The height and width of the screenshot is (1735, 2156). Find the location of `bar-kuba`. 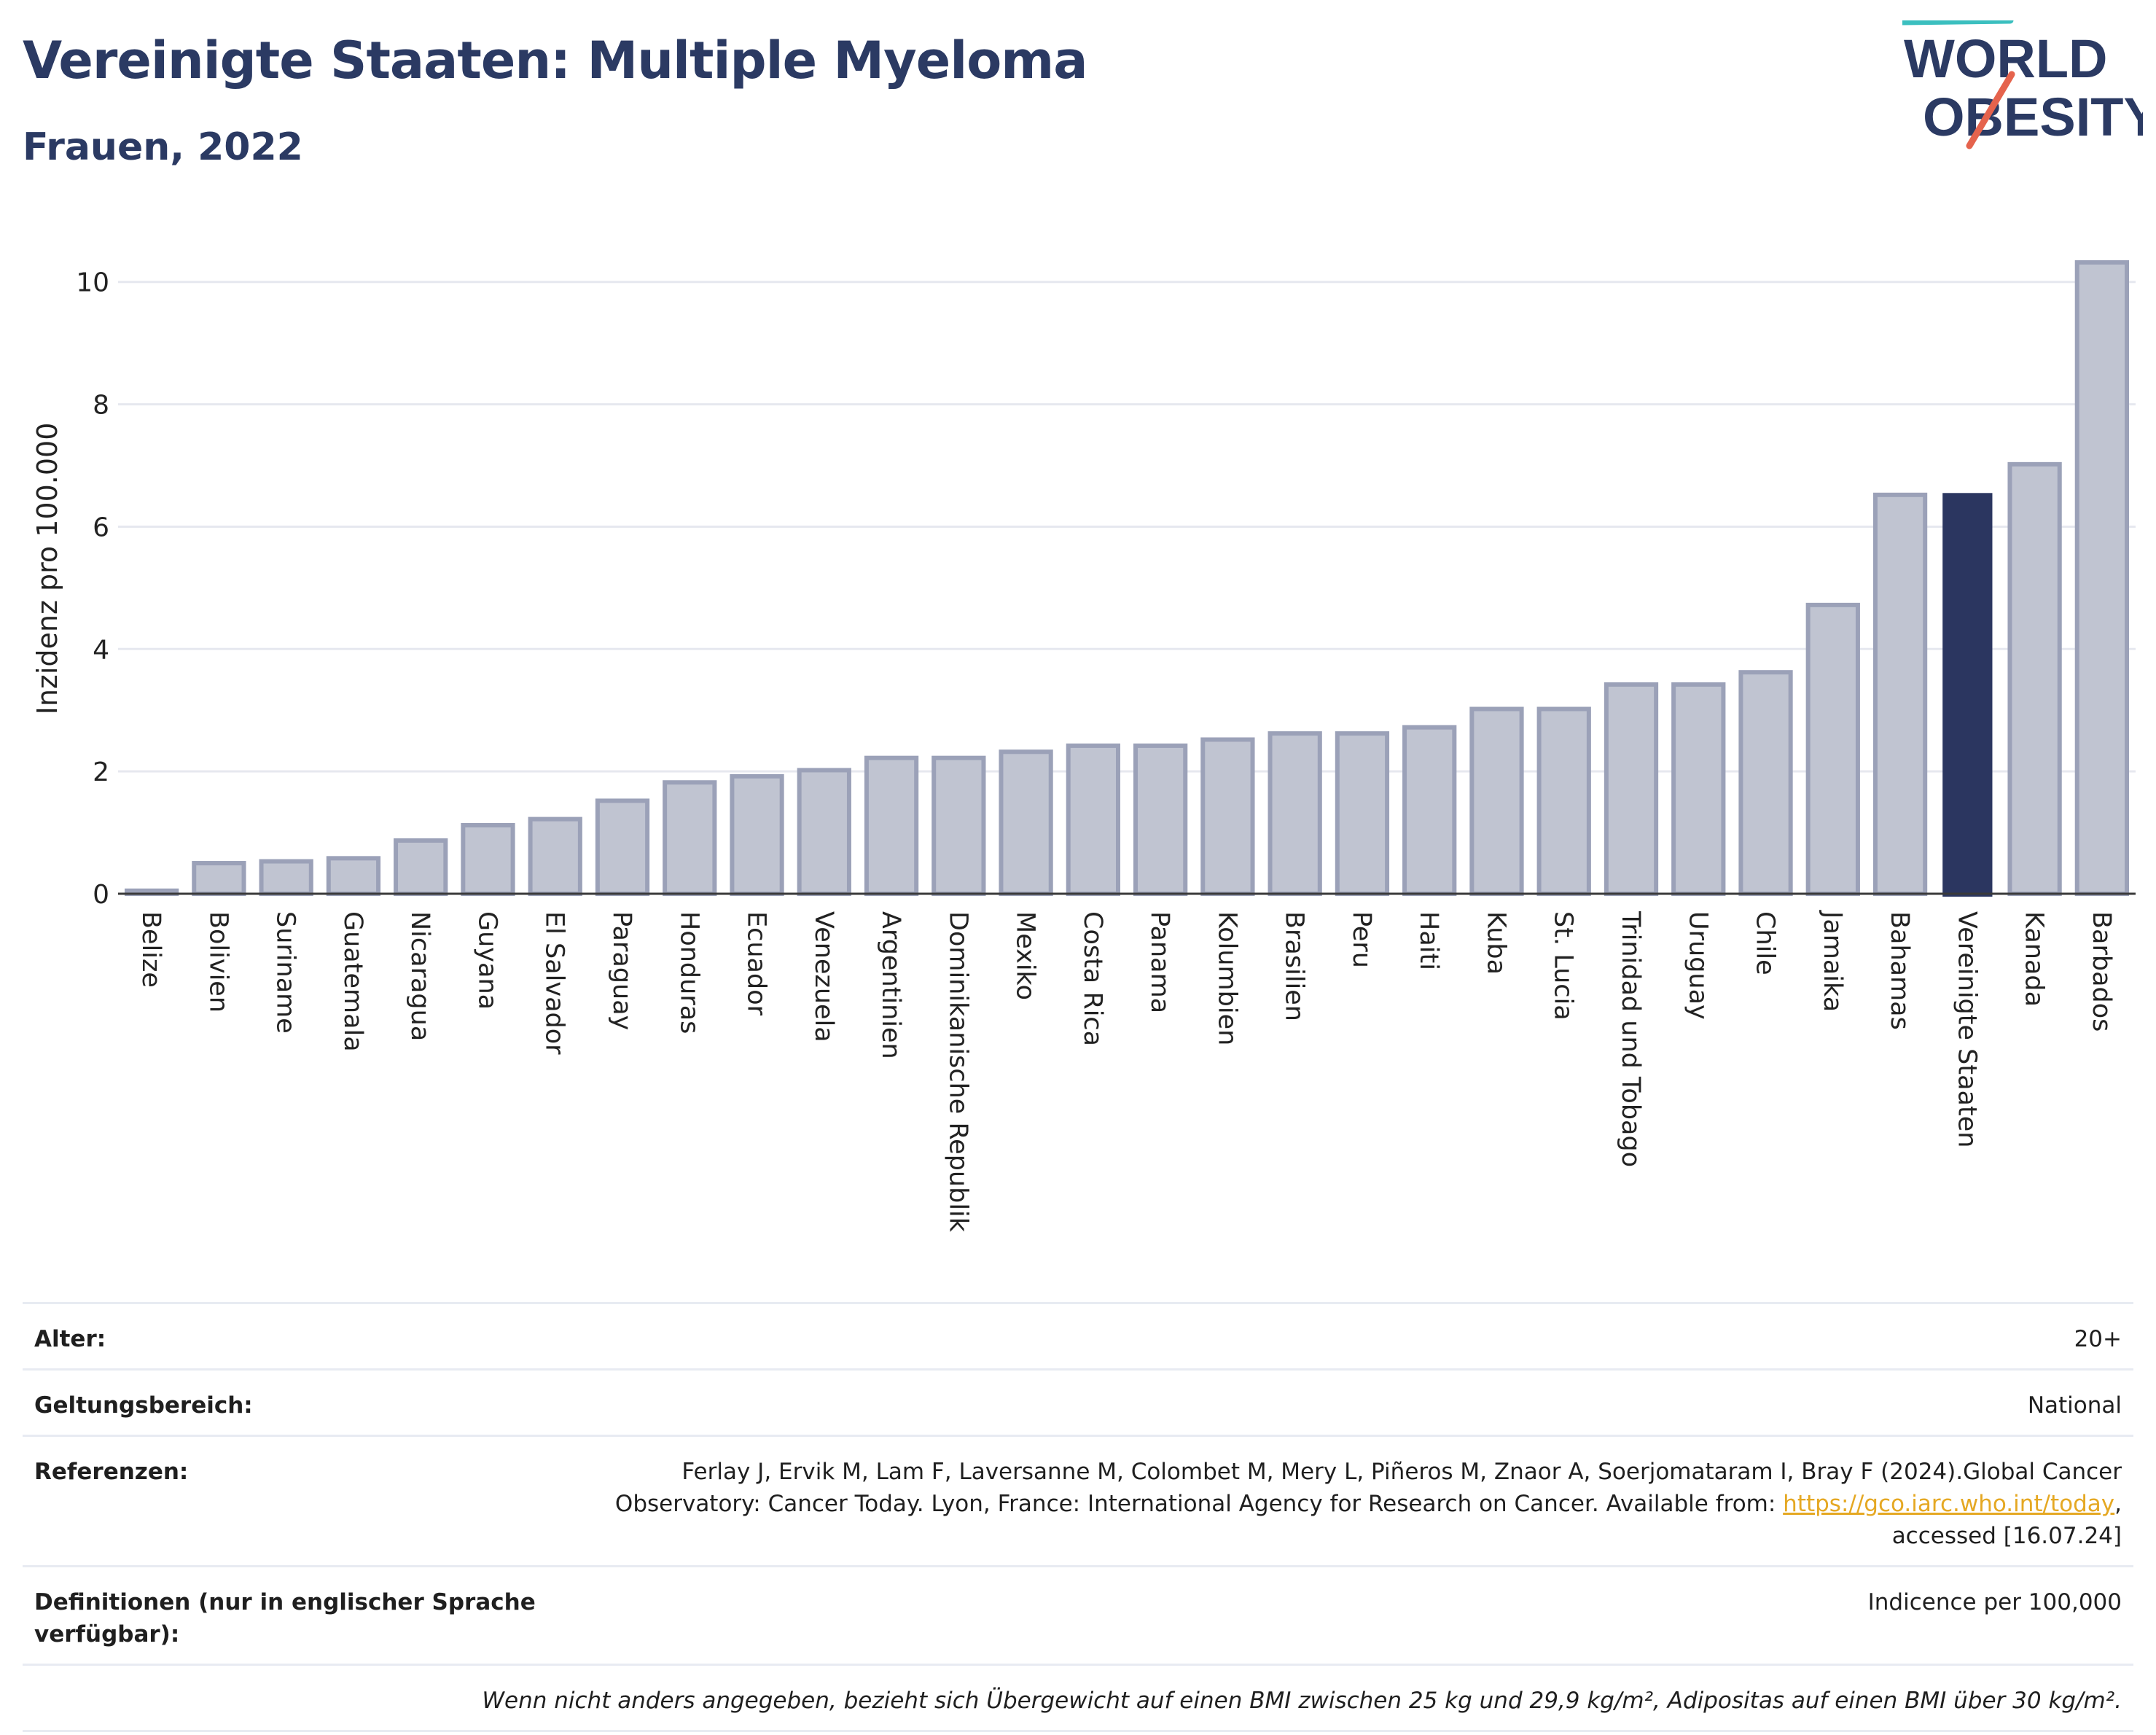

bar-kuba is located at coordinates (1496, 801).